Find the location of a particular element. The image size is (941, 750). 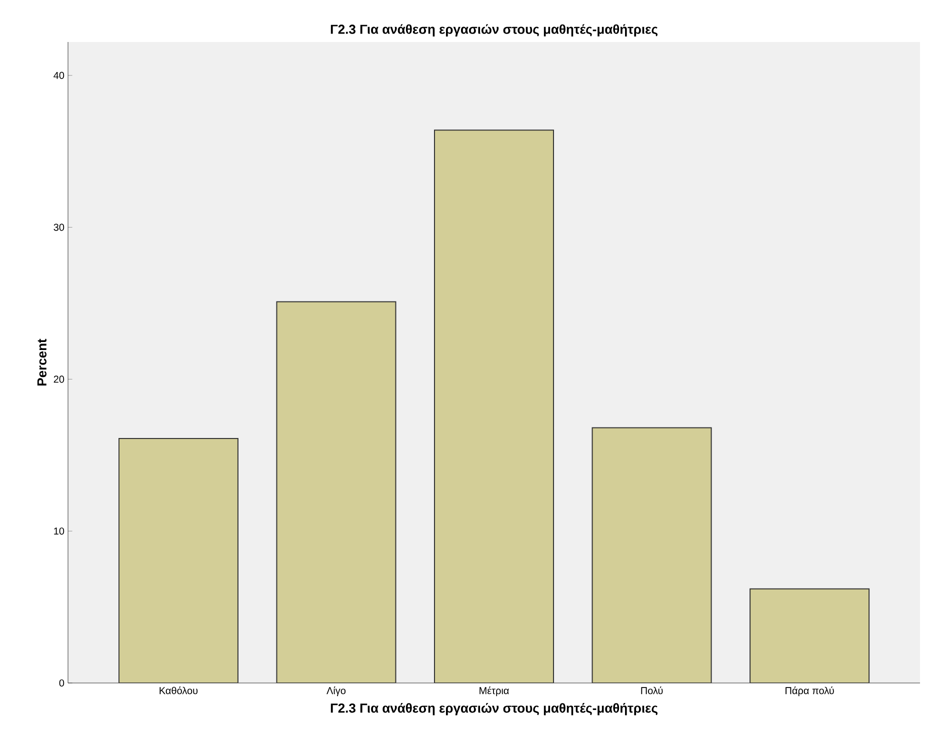

x-tick-label: Πολύ is located at coordinates (652, 690).